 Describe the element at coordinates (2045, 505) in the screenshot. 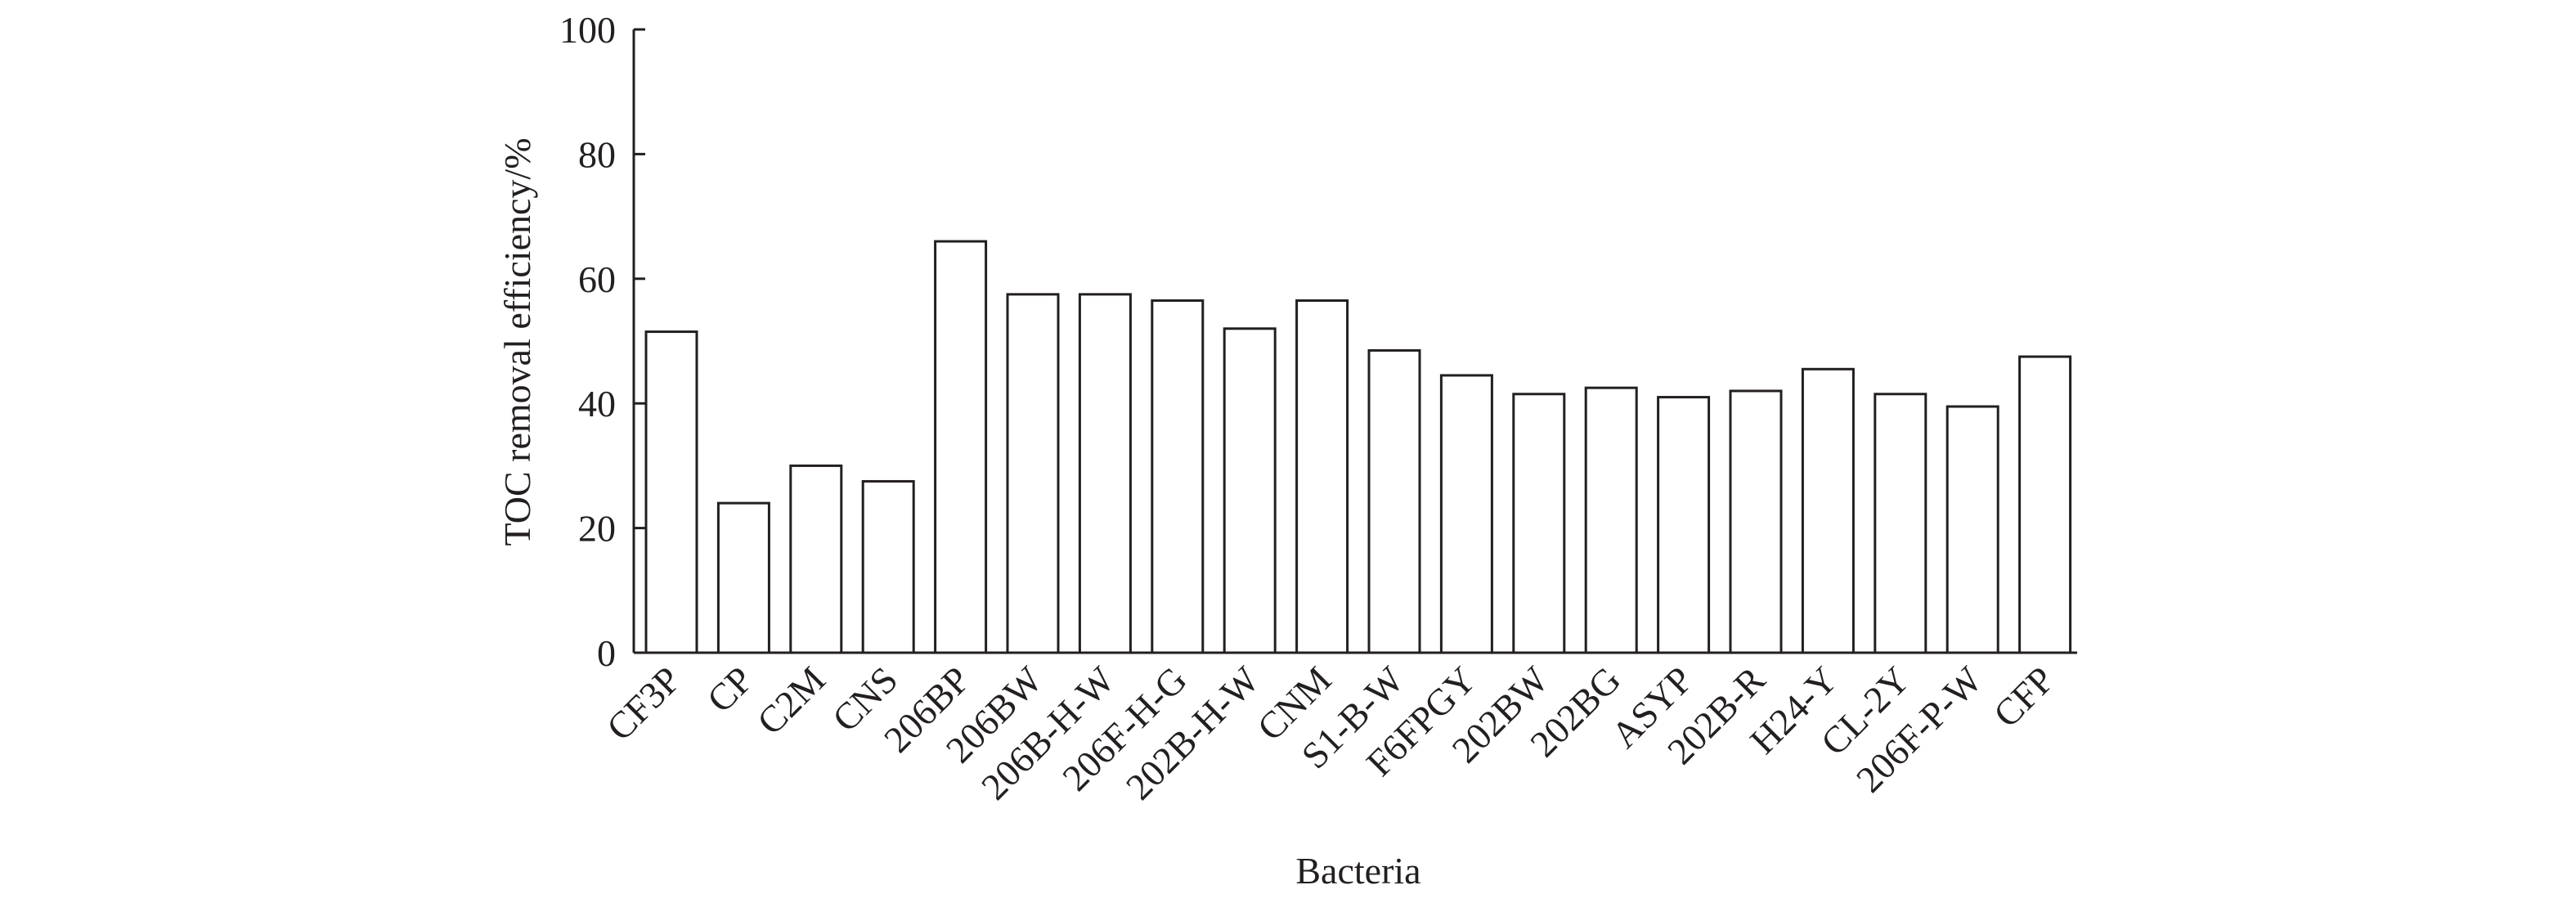

I see `bar-cfp` at that location.